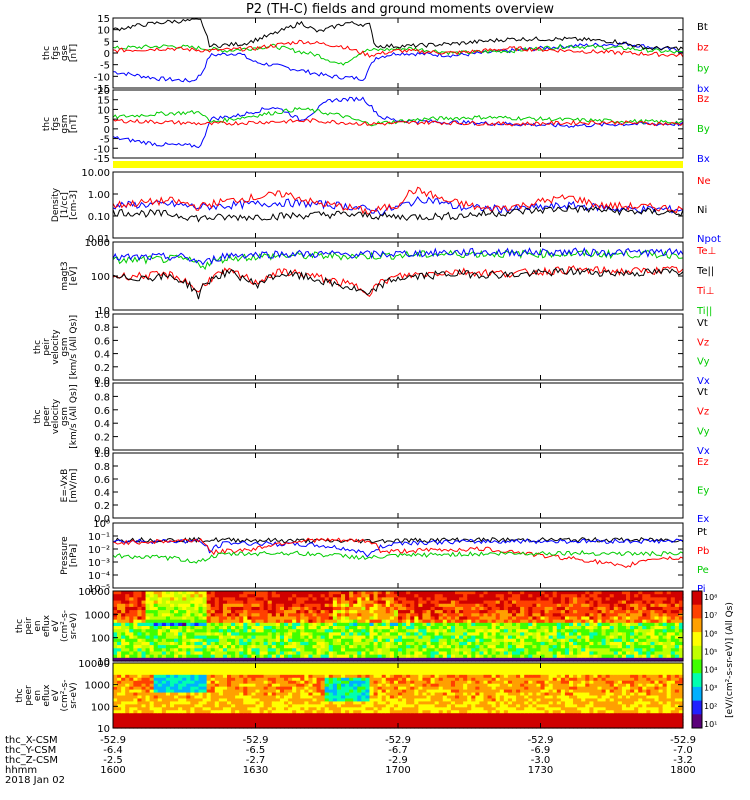 This screenshot has height=800, width=750. I want to click on ylabel-peer_vel: [km/s (All Qs)], so click(74, 416).